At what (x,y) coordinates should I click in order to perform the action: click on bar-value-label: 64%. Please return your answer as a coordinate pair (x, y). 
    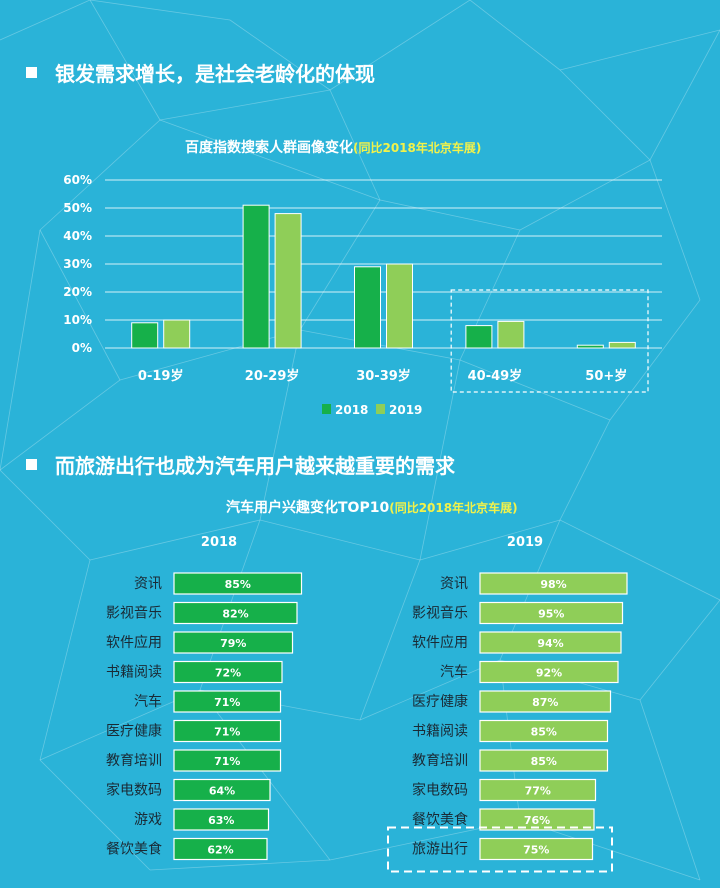
    Looking at the image, I should click on (222, 791).